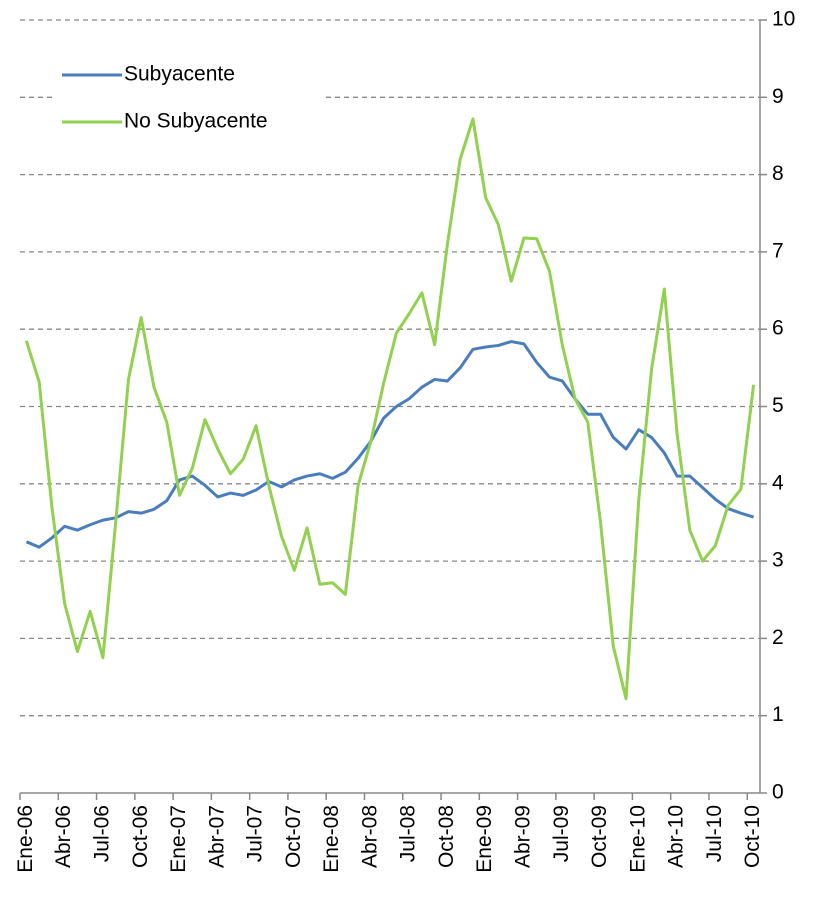 This screenshot has height=916, width=838. Describe the element at coordinates (637, 839) in the screenshot. I see `x-tick-label: Ene-10` at that location.